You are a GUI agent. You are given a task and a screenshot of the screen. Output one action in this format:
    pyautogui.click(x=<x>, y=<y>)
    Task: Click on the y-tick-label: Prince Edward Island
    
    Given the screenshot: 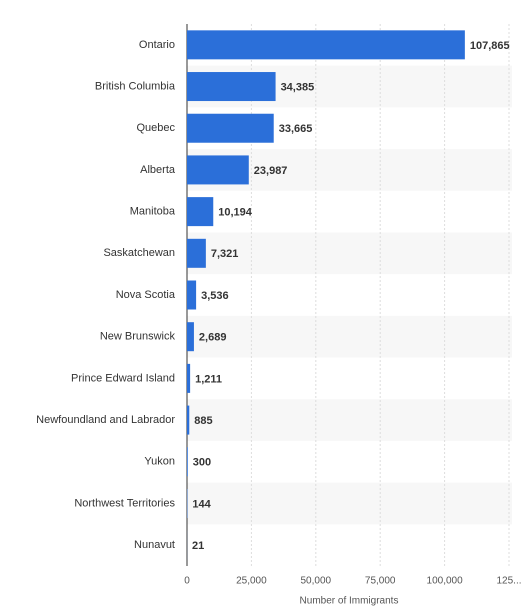 What is the action you would take?
    pyautogui.click(x=123, y=378)
    